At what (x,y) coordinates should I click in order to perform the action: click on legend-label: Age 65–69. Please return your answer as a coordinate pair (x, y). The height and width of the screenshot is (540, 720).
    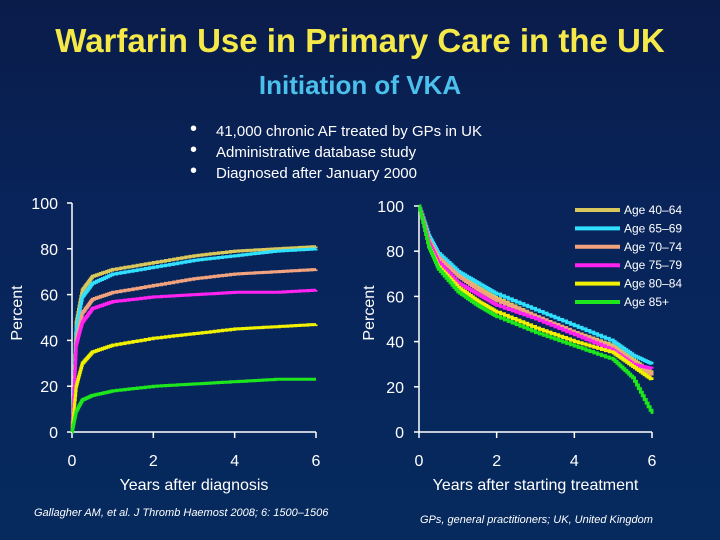
    Looking at the image, I should click on (653, 228).